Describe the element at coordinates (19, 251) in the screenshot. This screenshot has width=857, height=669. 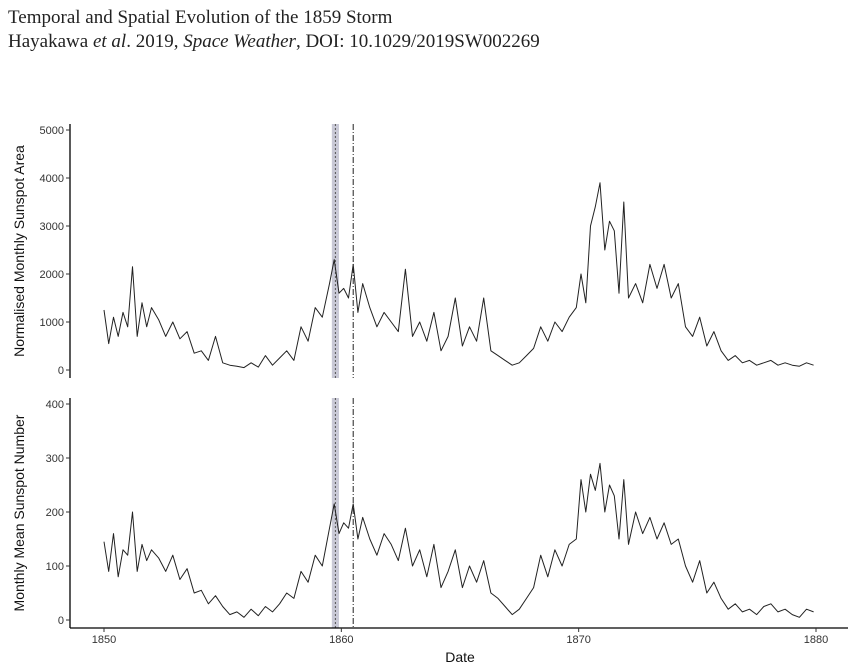
I see `y-axis-label: Normalised Monthly Sunspot Area` at that location.